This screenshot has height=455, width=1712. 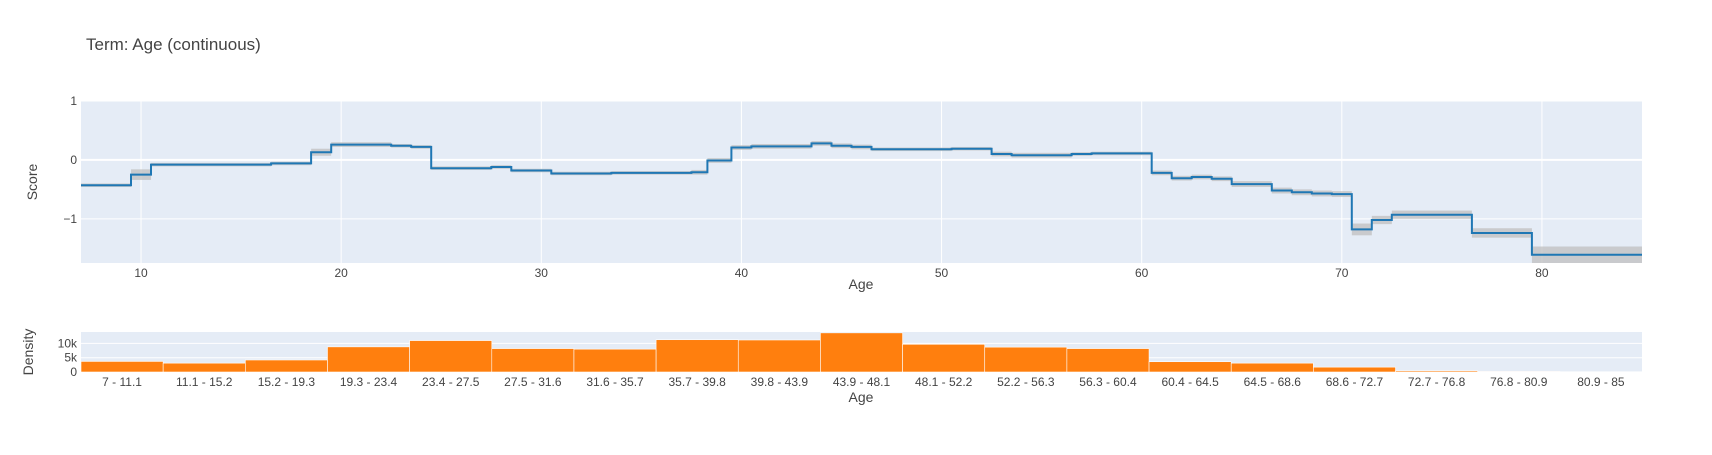 I want to click on density-x-tick-label: 52.2 - 56.3, so click(x=1026, y=382).